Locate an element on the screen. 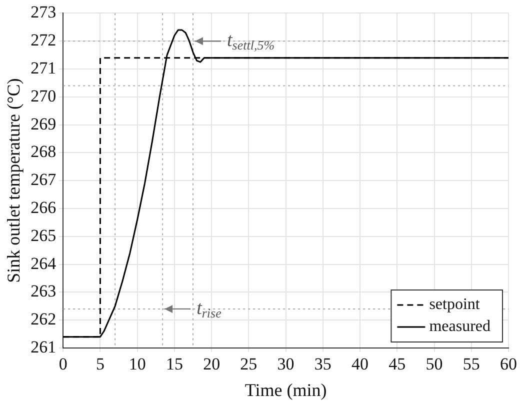 This screenshot has height=406, width=520. y-tick-label: 271 is located at coordinates (43, 68).